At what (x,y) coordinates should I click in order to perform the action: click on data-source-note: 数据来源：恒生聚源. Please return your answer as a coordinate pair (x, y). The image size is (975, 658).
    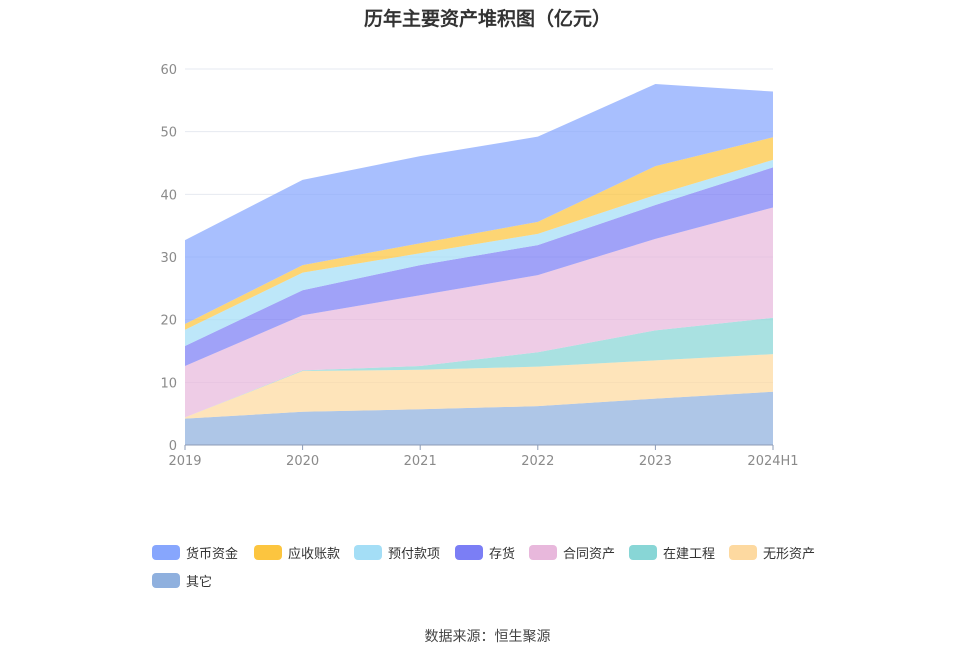
    Looking at the image, I should click on (487, 637).